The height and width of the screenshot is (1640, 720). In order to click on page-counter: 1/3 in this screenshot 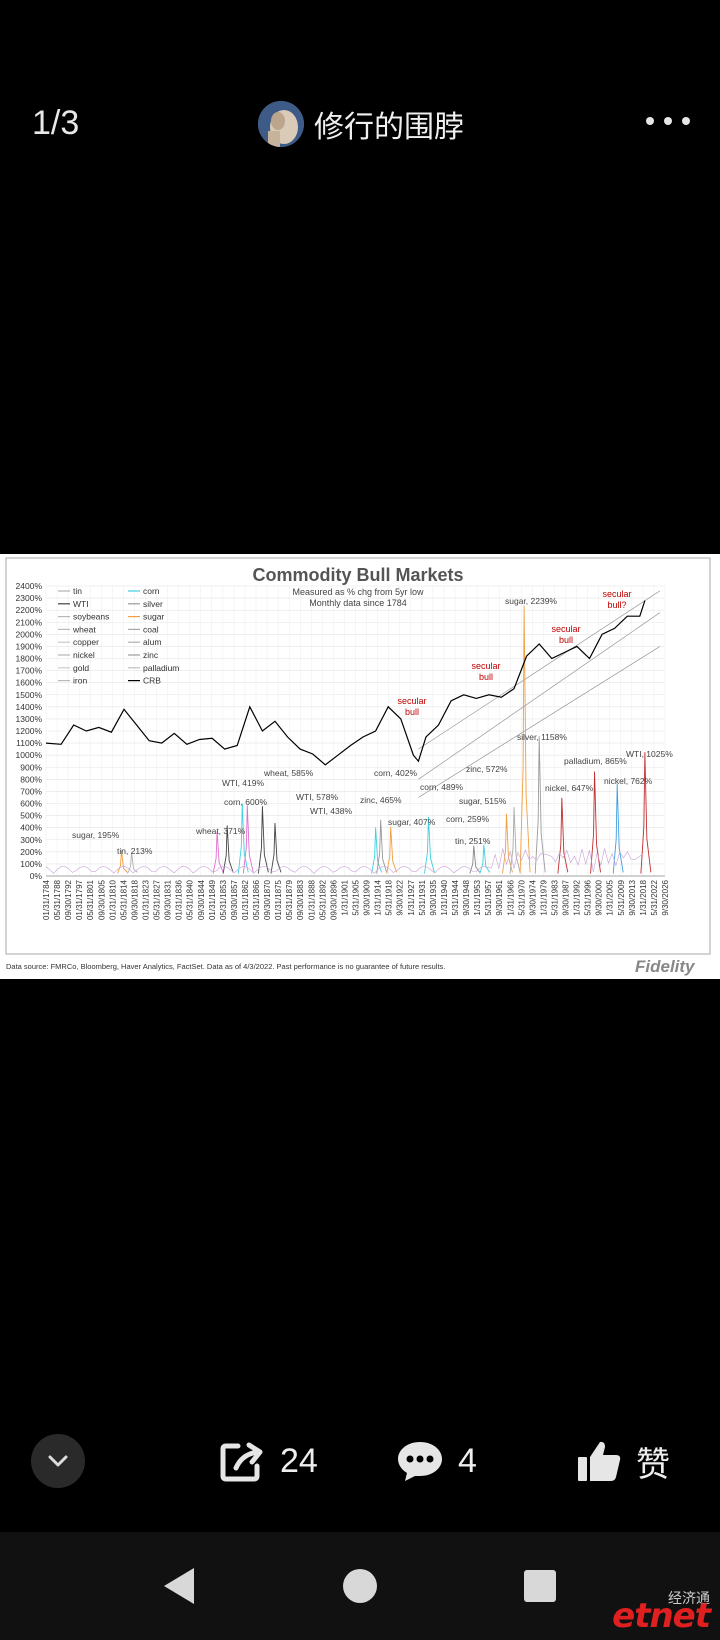, I will do `click(56, 123)`.